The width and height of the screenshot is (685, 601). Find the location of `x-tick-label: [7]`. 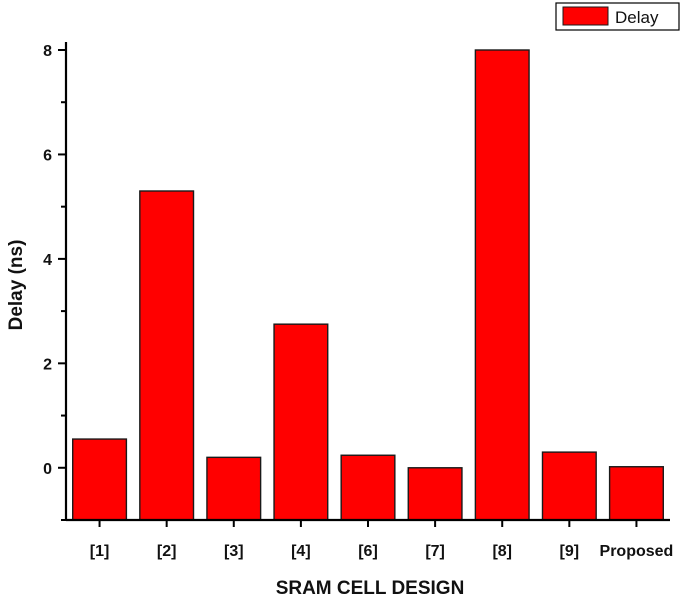

x-tick-label: [7] is located at coordinates (435, 551).